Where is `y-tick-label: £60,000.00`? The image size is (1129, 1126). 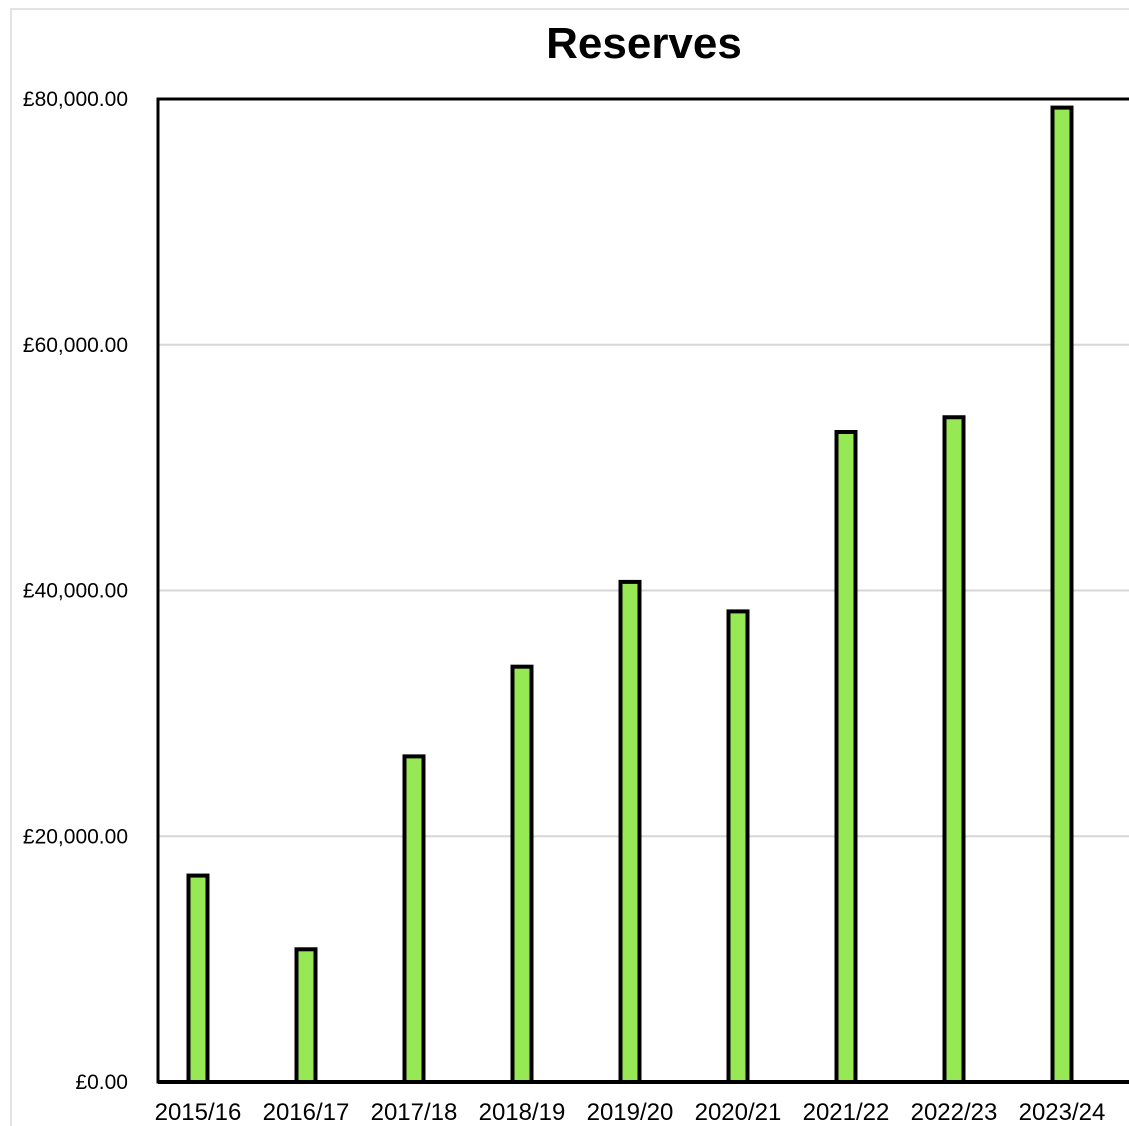 y-tick-label: £60,000.00 is located at coordinates (75, 345).